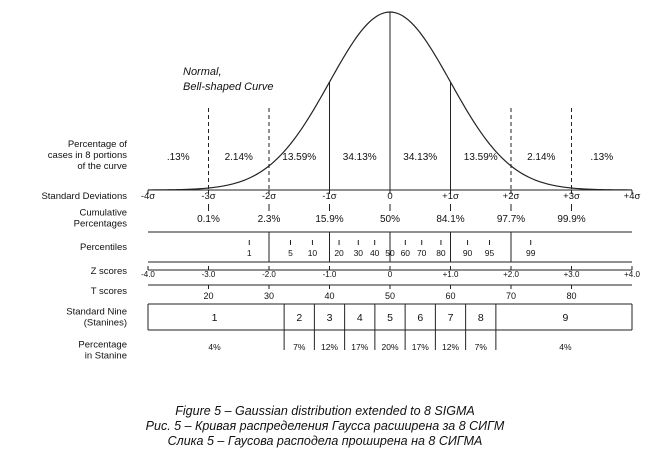 The image size is (650, 459). I want to click on row-label-stanines: Standard Nine, so click(96, 312).